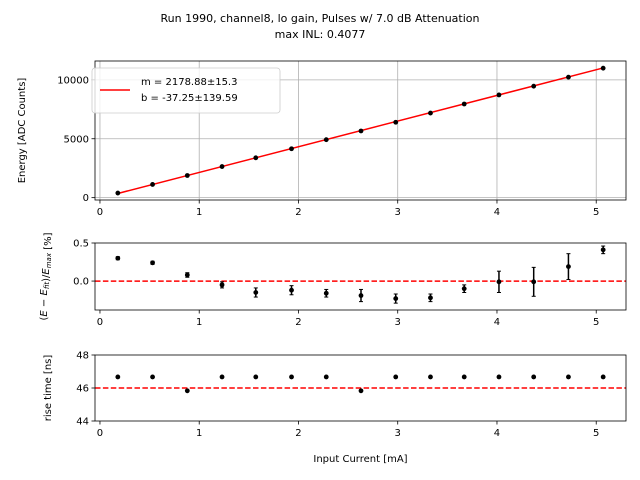  I want to click on legend: m = 2178.88±15.3 b = -37.25±139.59, so click(186, 90).